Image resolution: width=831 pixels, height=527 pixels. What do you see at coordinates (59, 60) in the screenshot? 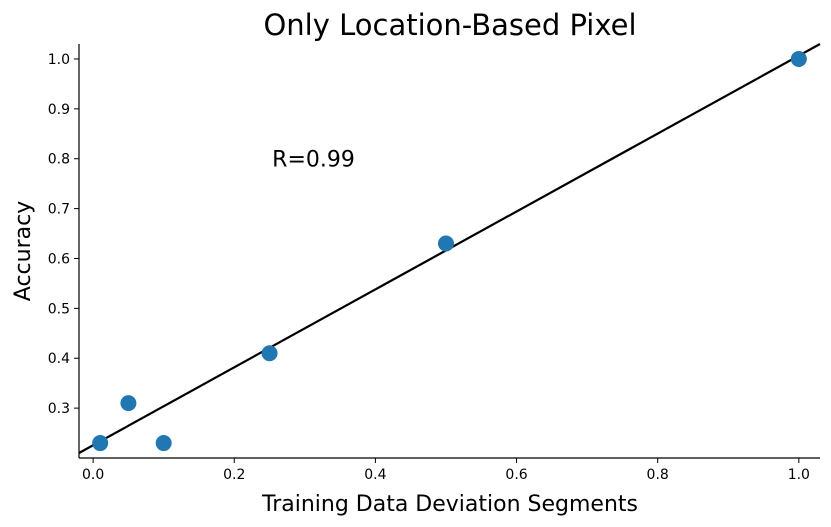
I see `y-tick-label: 1.0` at bounding box center [59, 60].